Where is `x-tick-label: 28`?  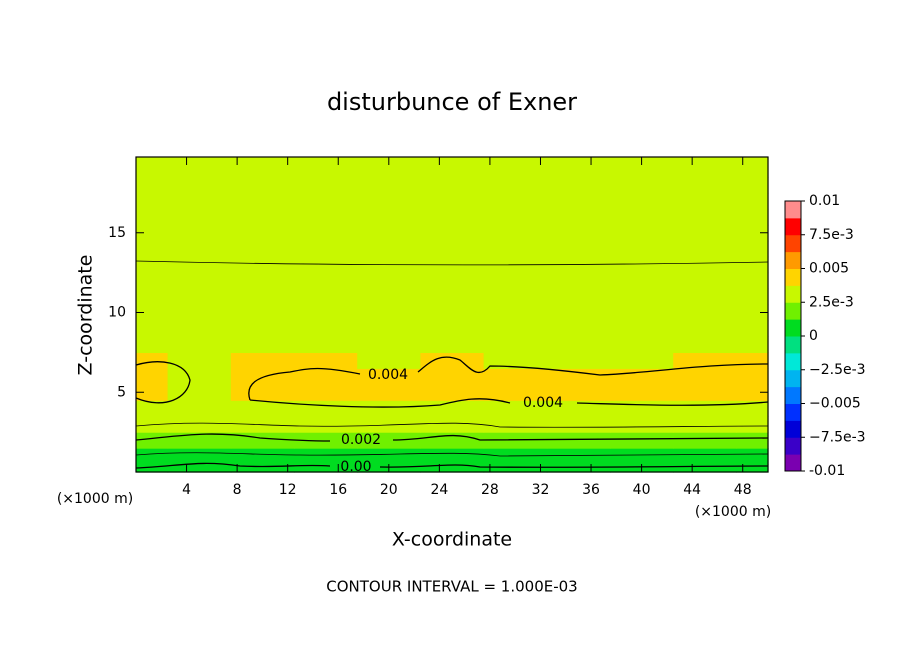
x-tick-label: 28 is located at coordinates (490, 490).